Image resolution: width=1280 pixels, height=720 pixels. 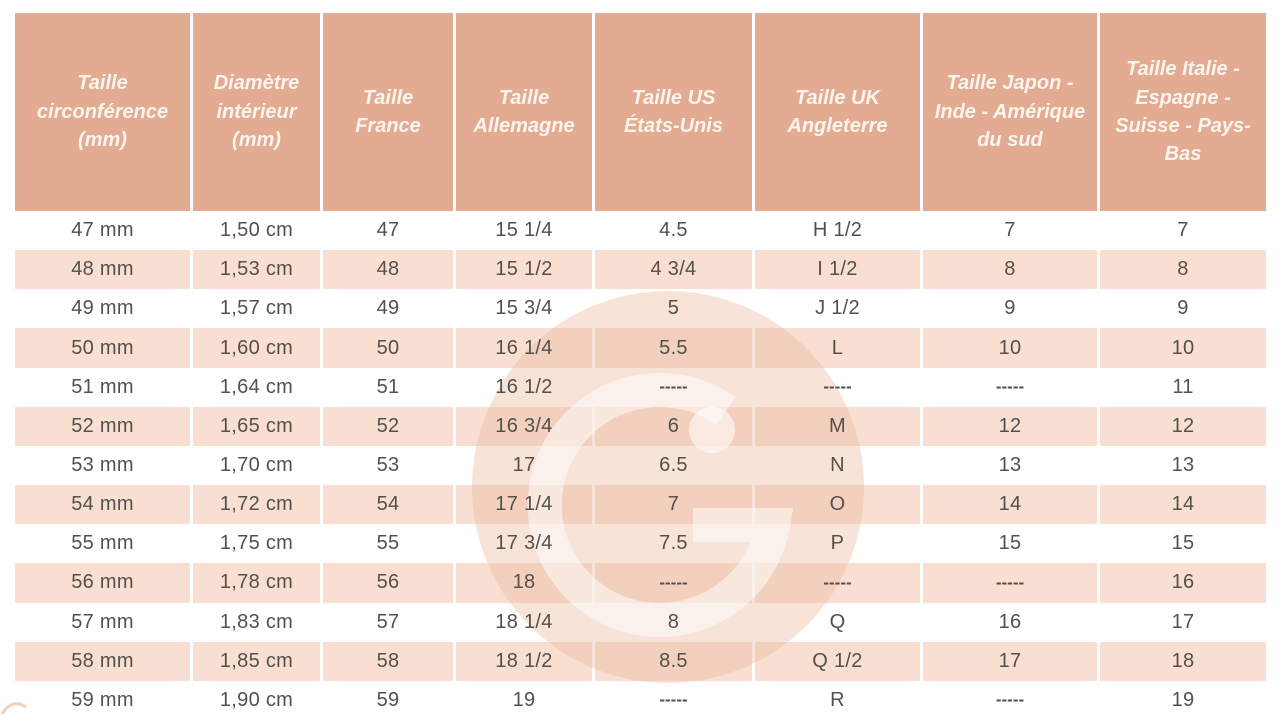 I want to click on table-cell-r1-c3, so click(x=388, y=231).